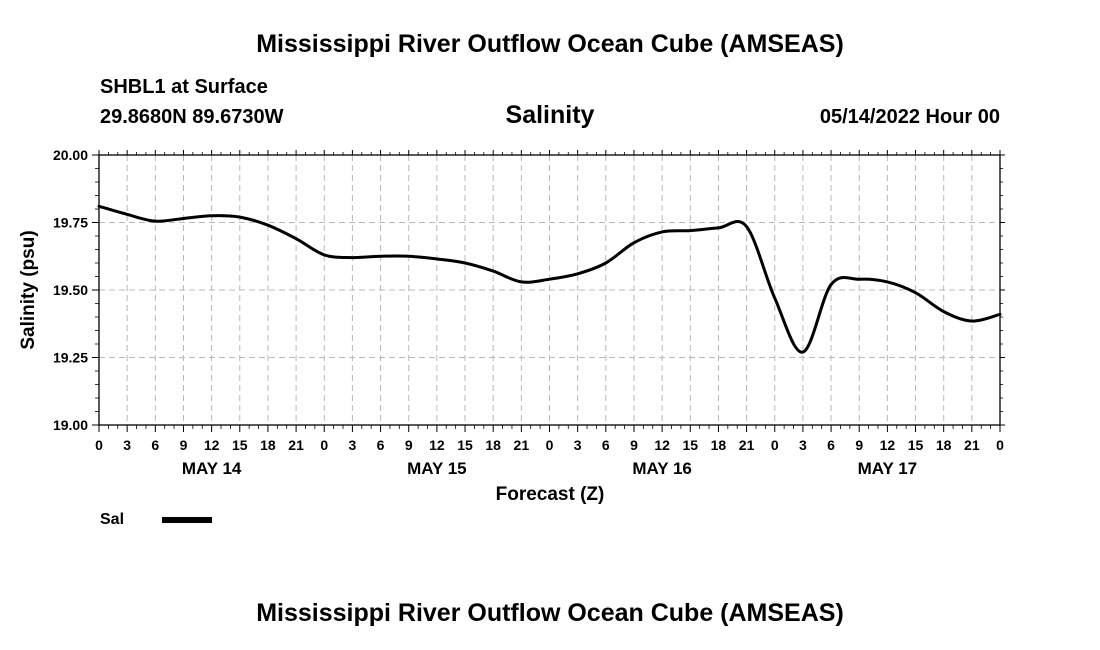 This screenshot has height=650, width=1100. I want to click on y-tick-label: 19.00, so click(70, 425).